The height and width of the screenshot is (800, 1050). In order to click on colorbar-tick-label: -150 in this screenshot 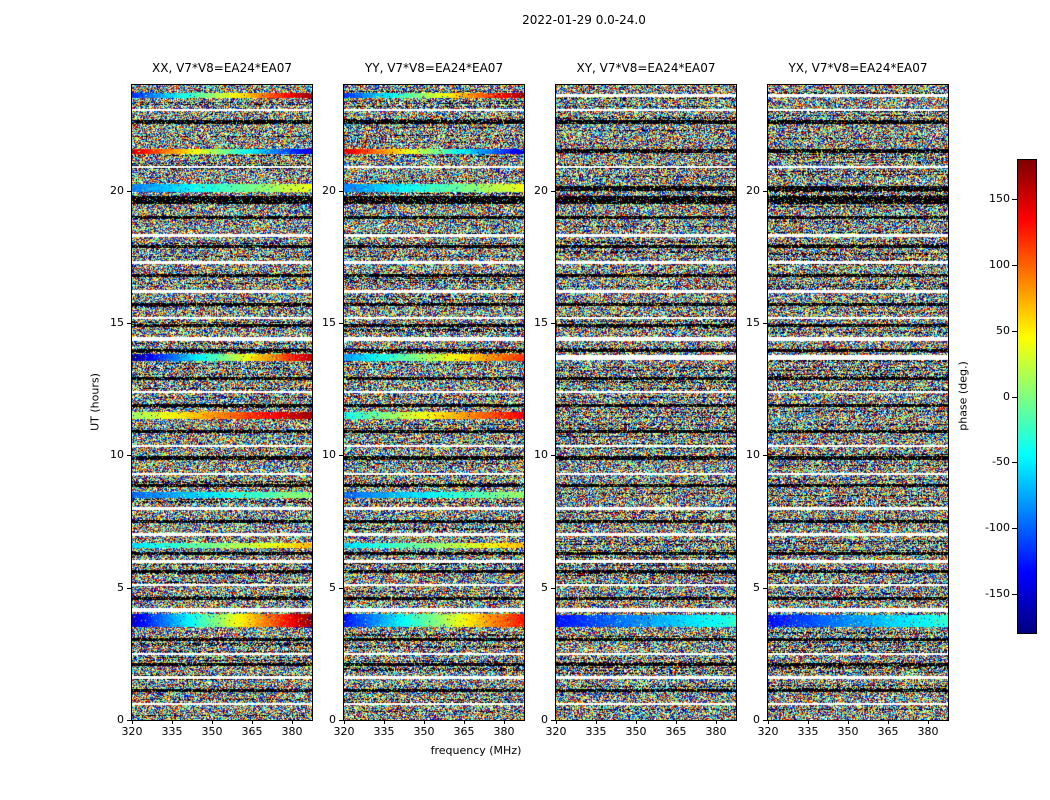, I will do `click(997, 593)`.